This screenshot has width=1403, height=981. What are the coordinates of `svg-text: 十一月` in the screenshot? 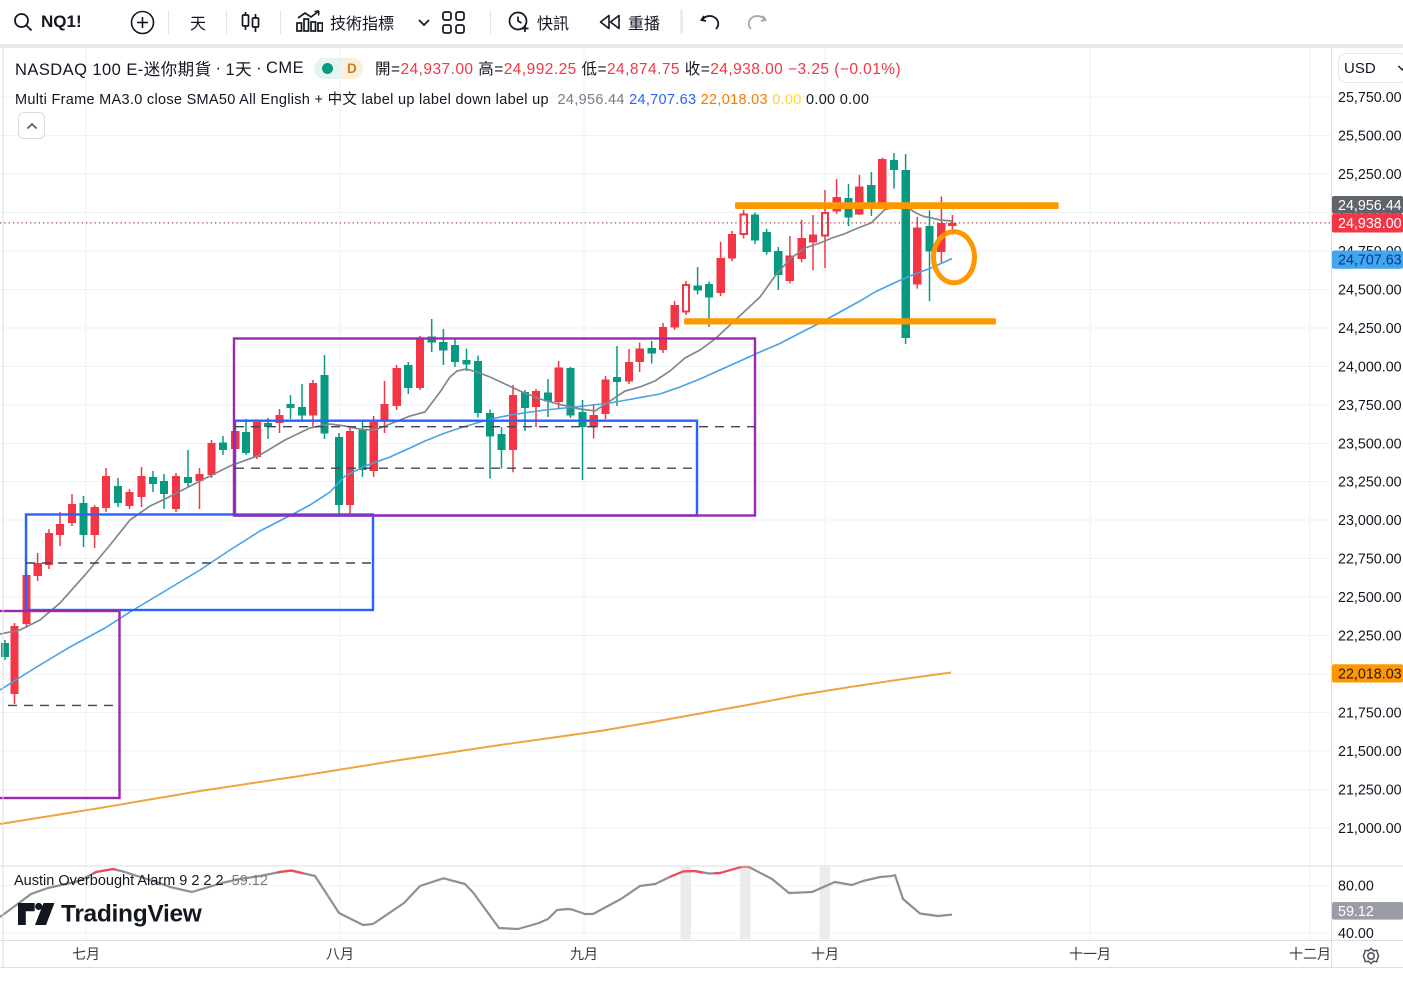 It's located at (1090, 954).